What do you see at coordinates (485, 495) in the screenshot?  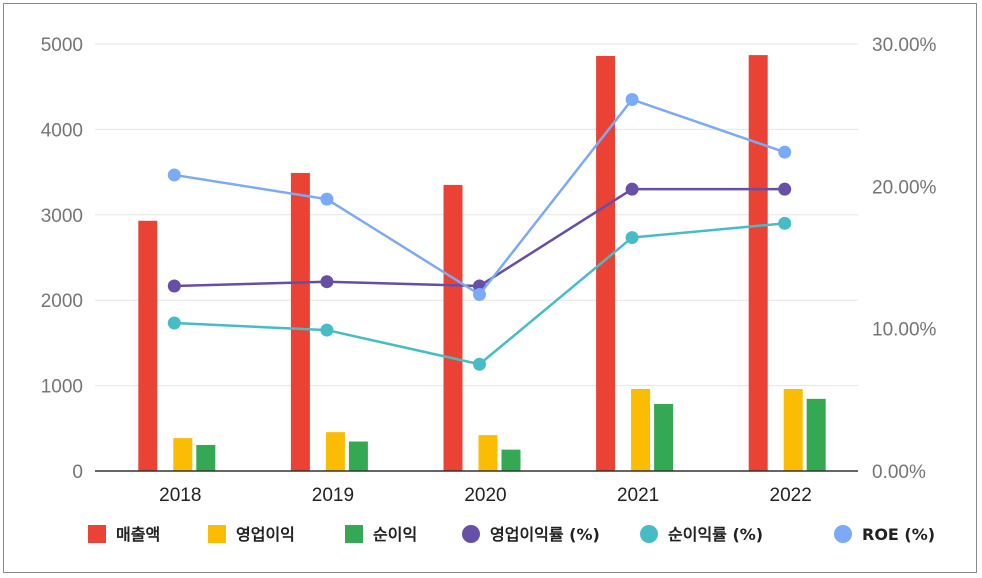 I see `x-tick-label: 2020` at bounding box center [485, 495].